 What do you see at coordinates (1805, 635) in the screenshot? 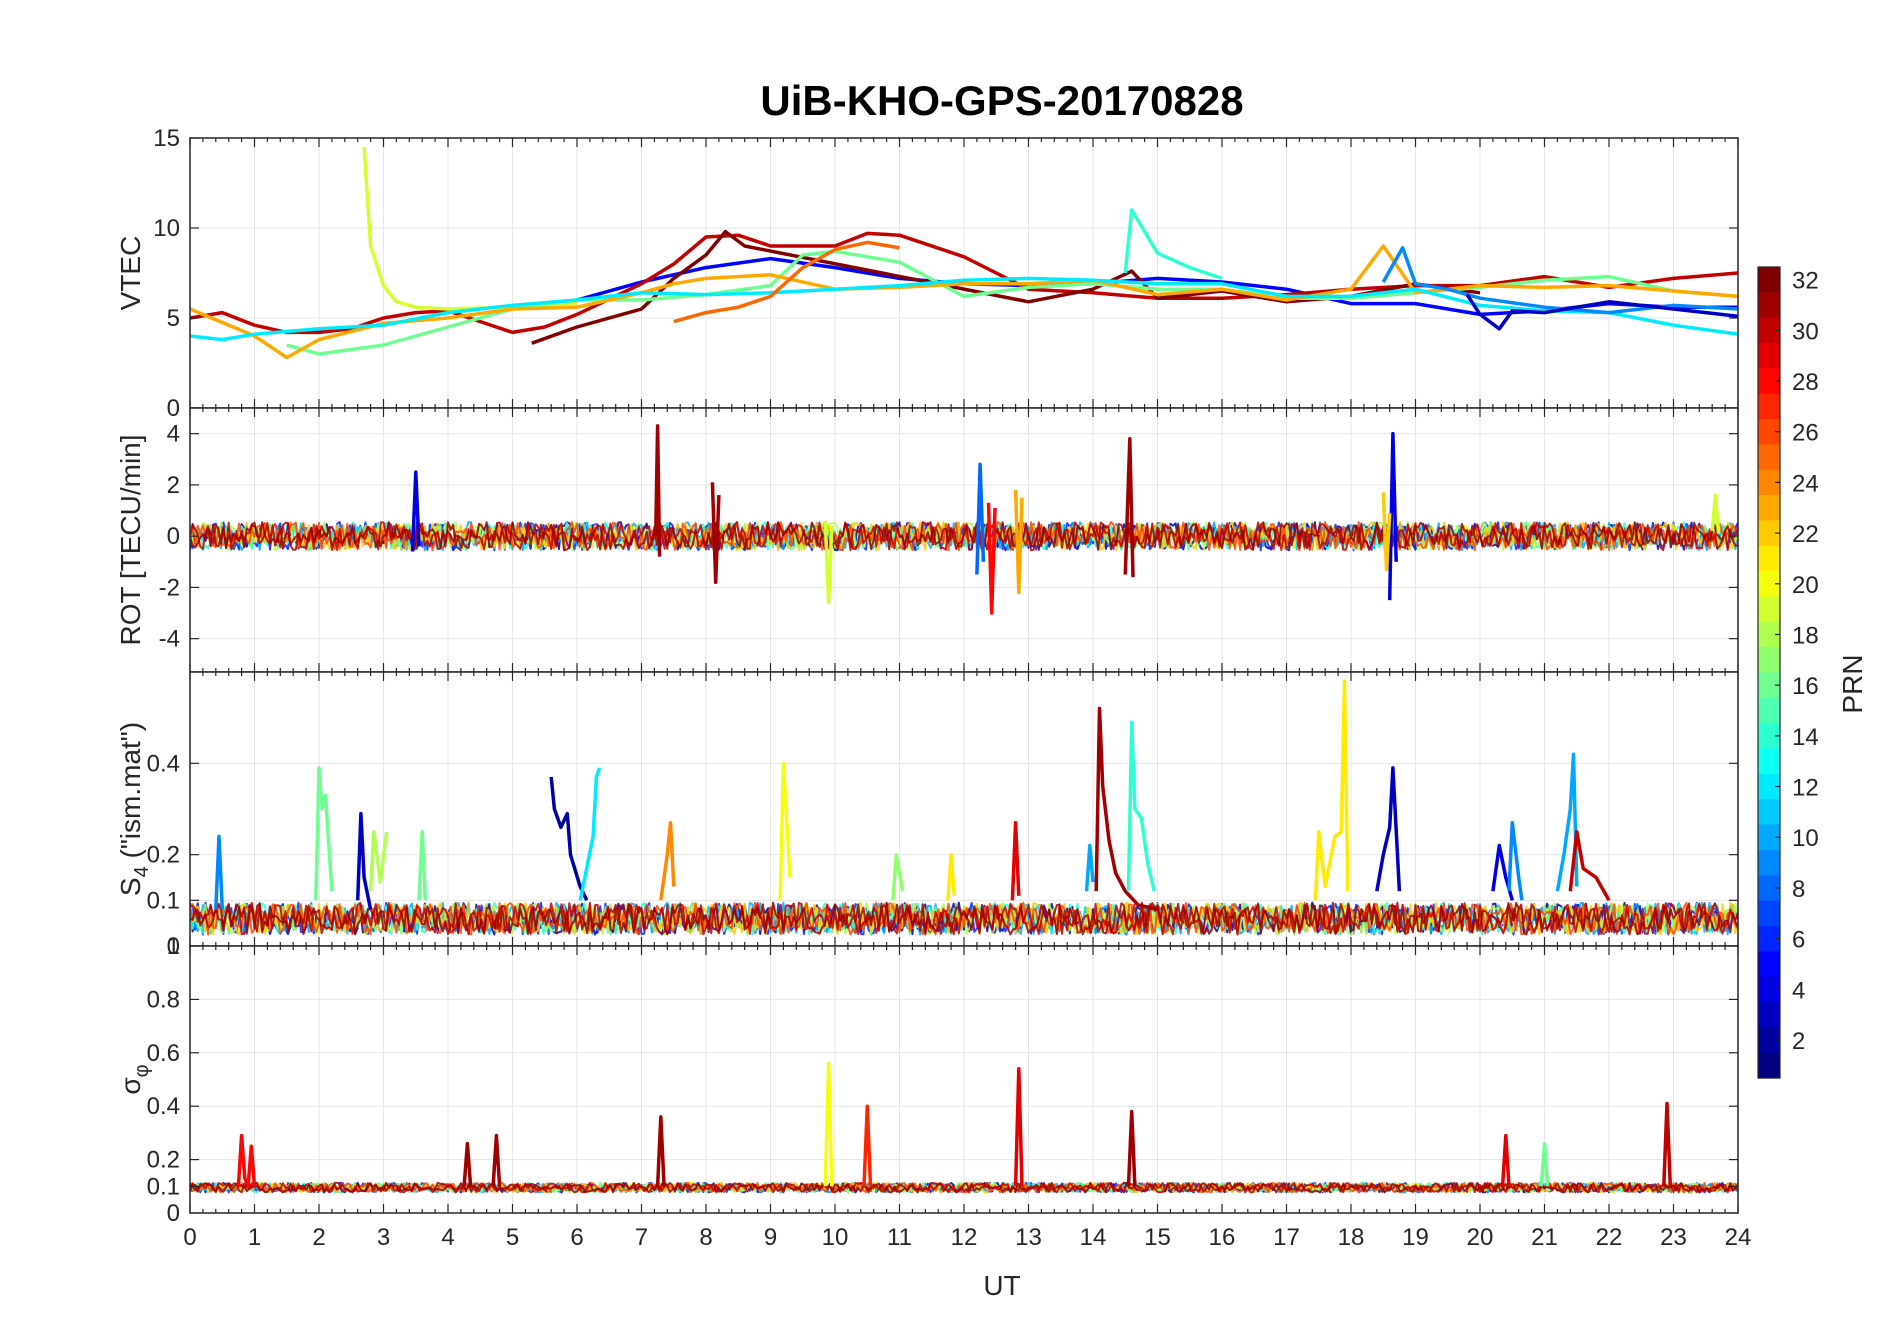
I see `colorbar-tick-label: 18` at bounding box center [1805, 635].